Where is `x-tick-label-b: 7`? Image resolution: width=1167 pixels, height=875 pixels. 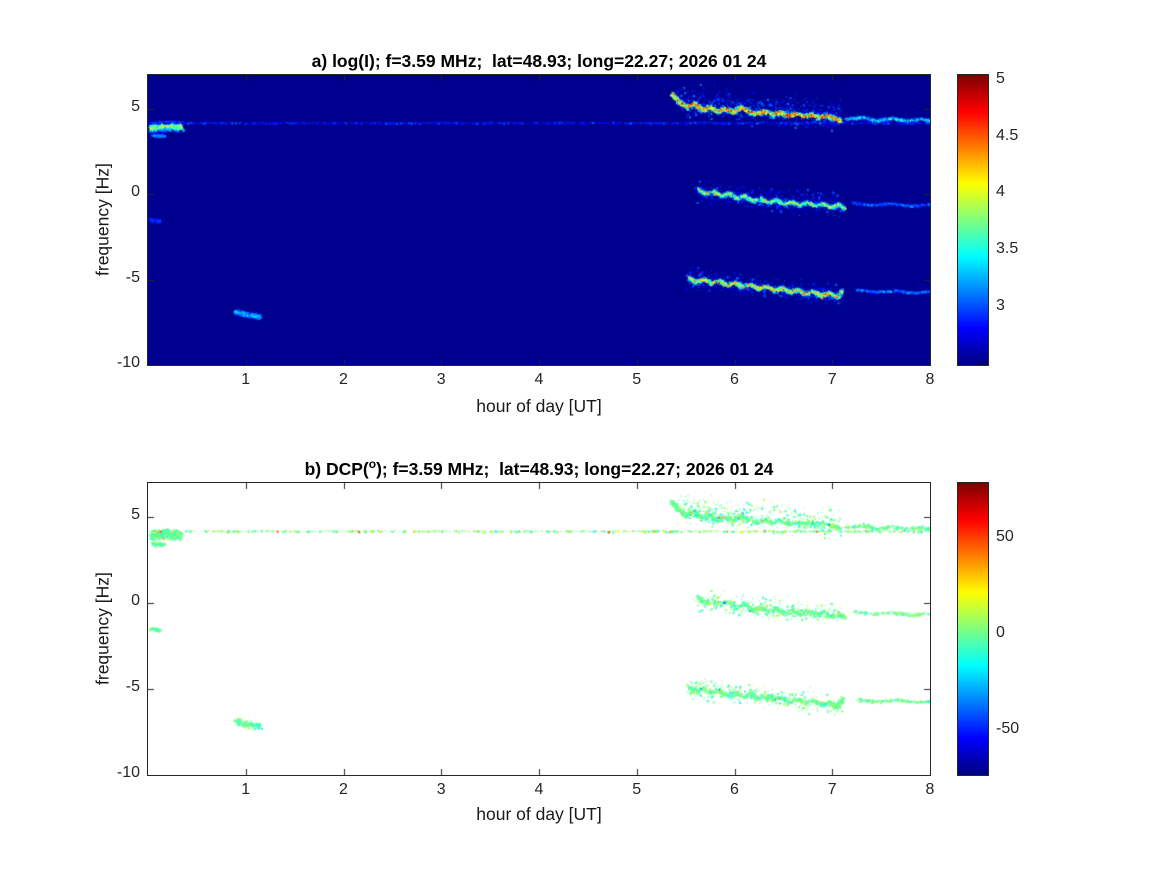 x-tick-label-b: 7 is located at coordinates (832, 789).